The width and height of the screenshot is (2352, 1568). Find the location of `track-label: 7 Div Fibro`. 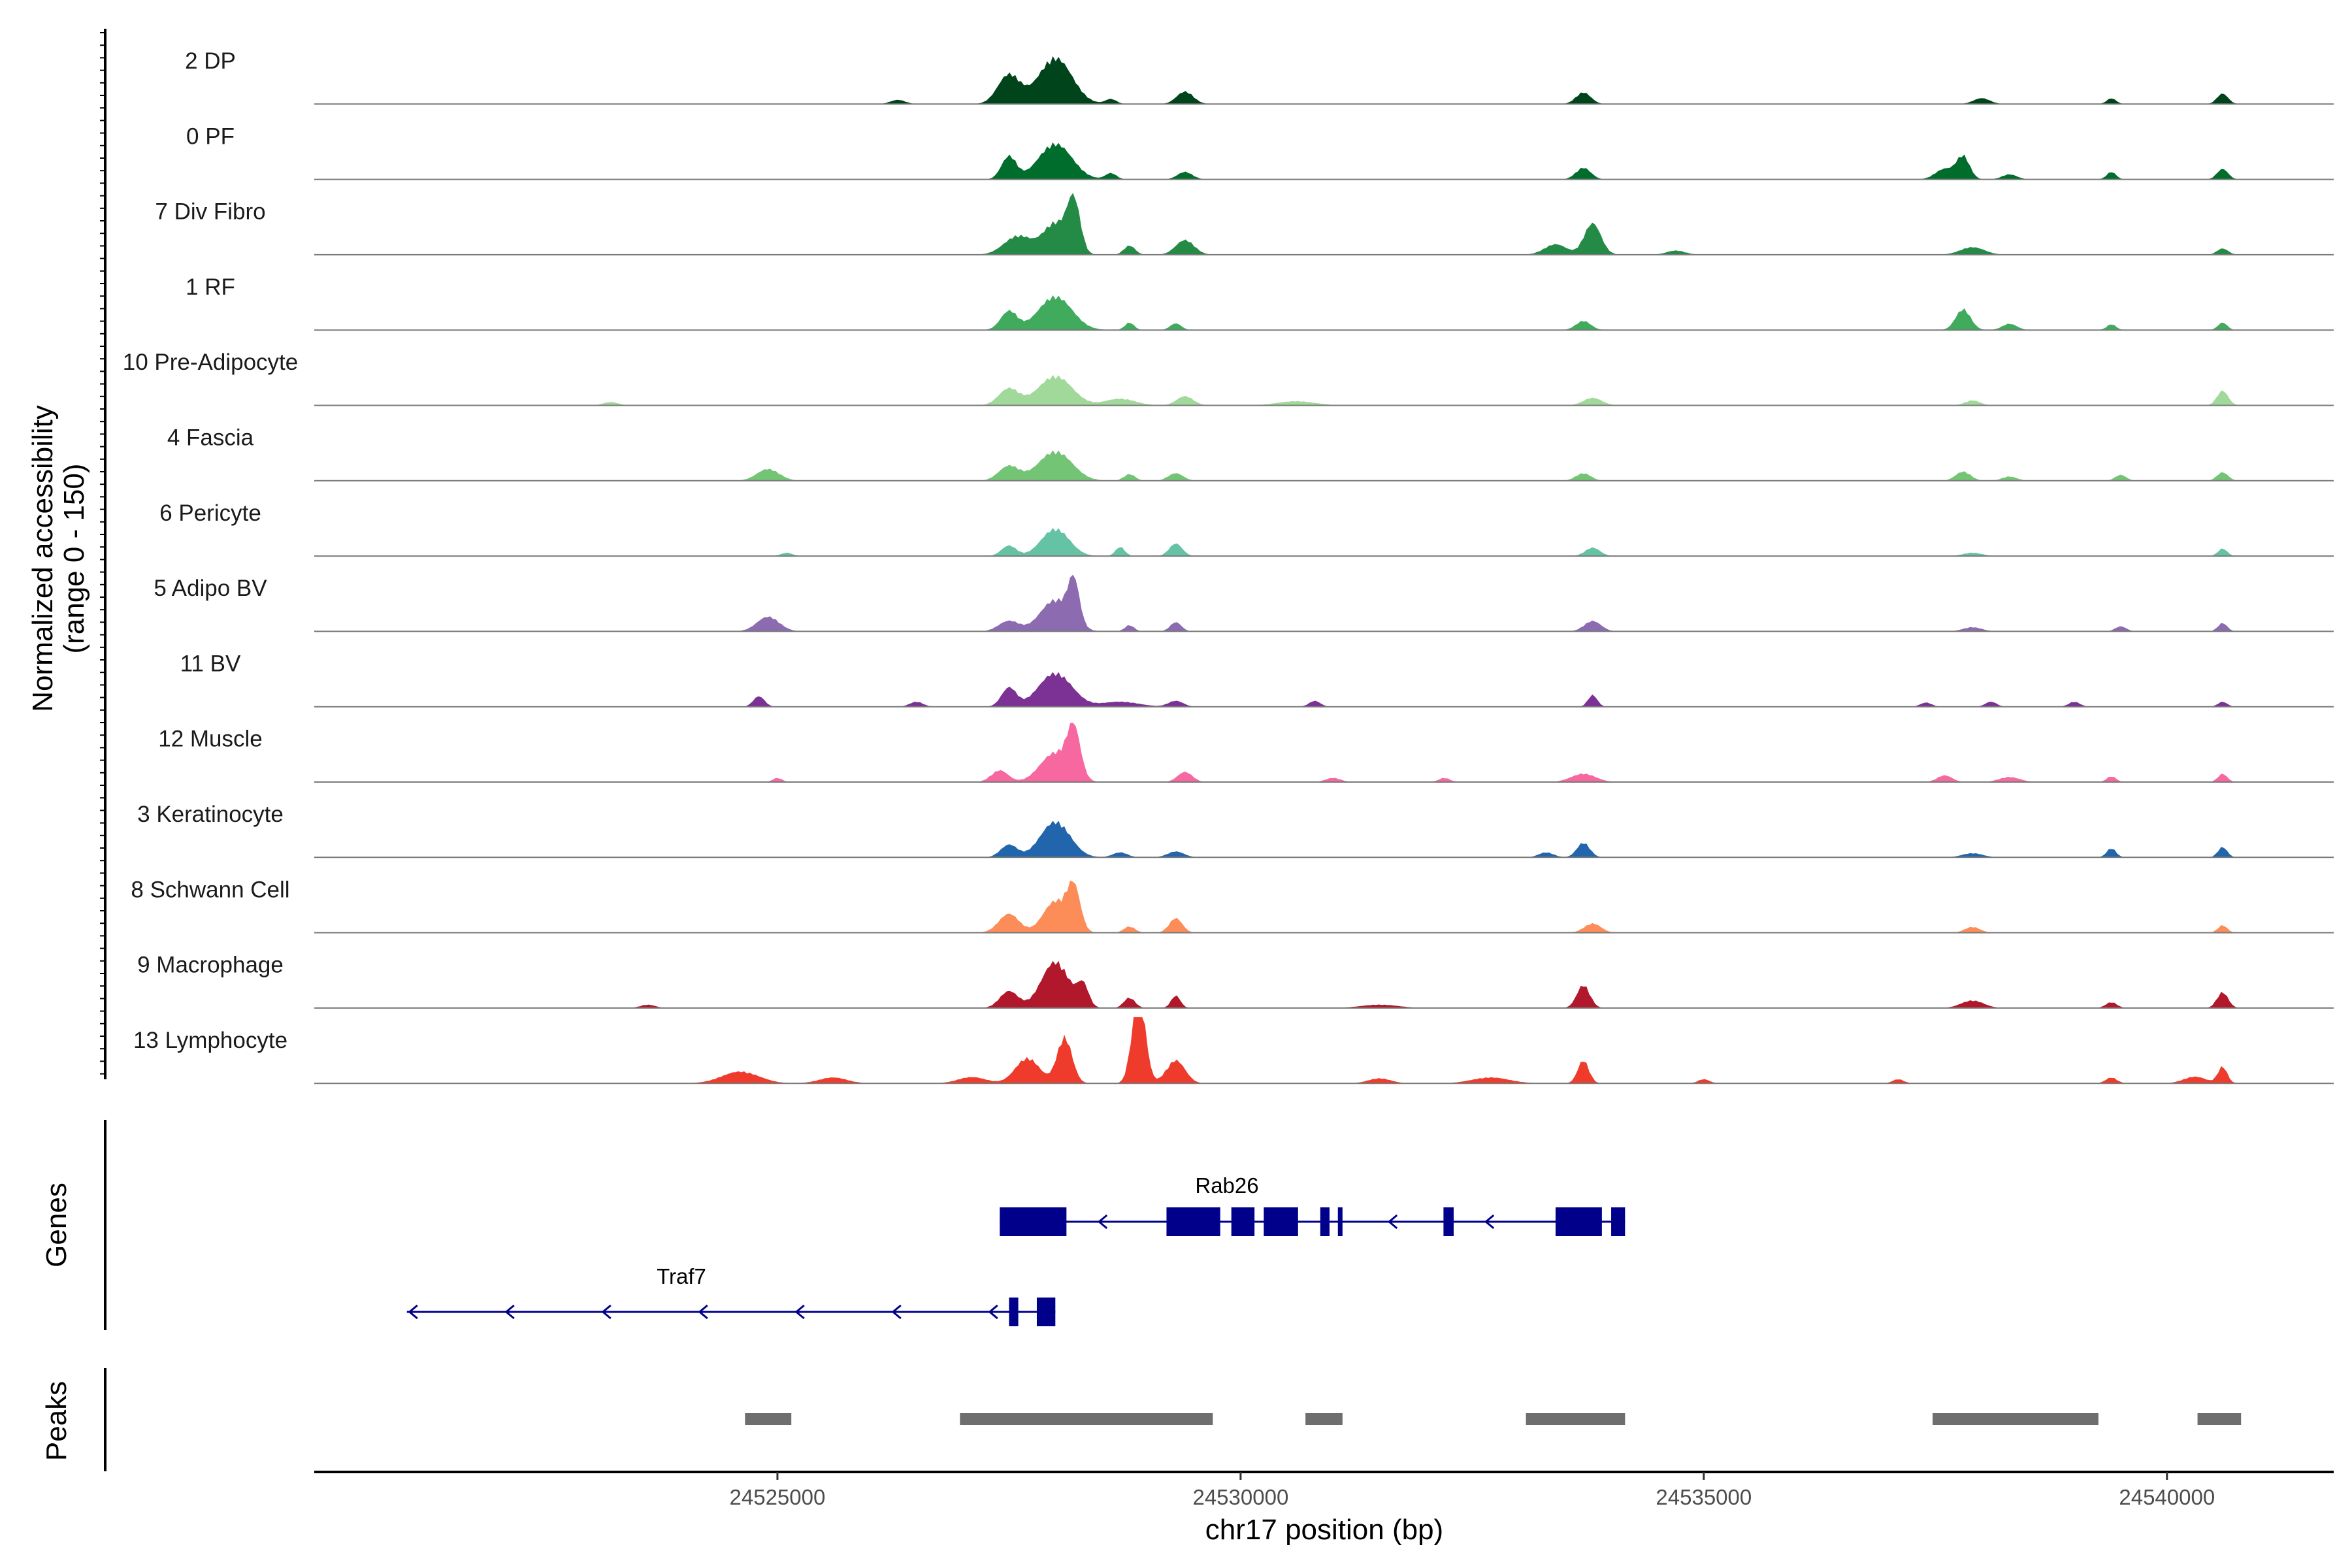

track-label: 7 Div Fibro is located at coordinates (210, 212).